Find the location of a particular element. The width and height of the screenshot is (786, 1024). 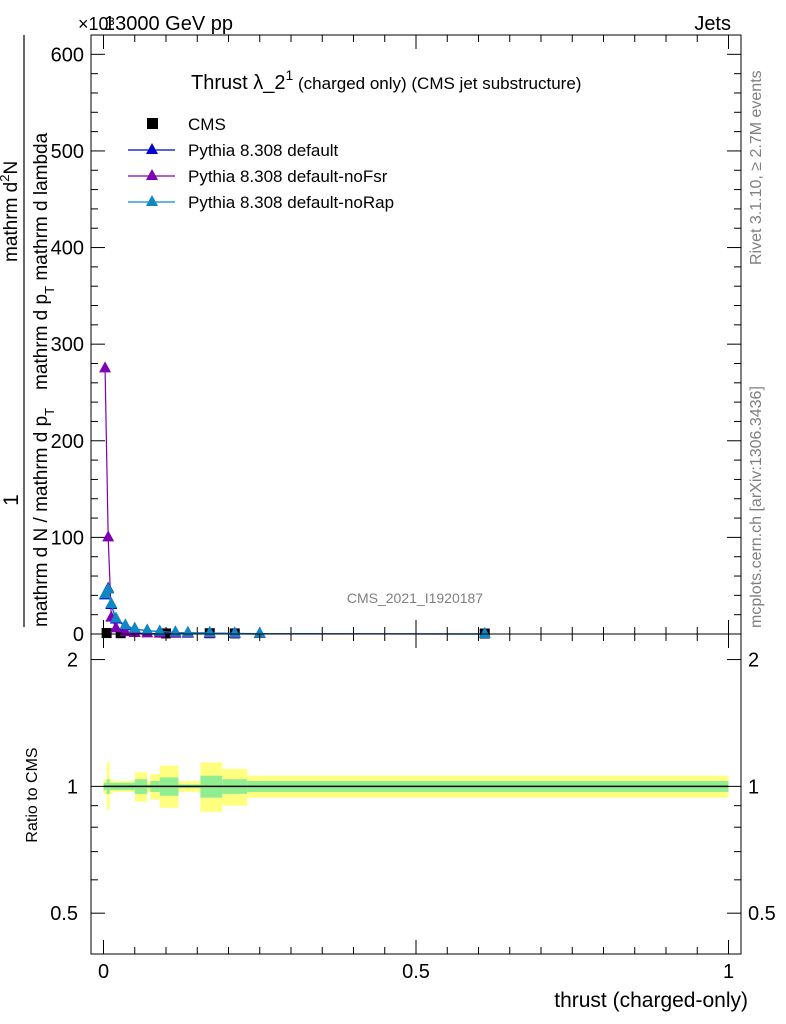

legend-label: CMS is located at coordinates (207, 124).